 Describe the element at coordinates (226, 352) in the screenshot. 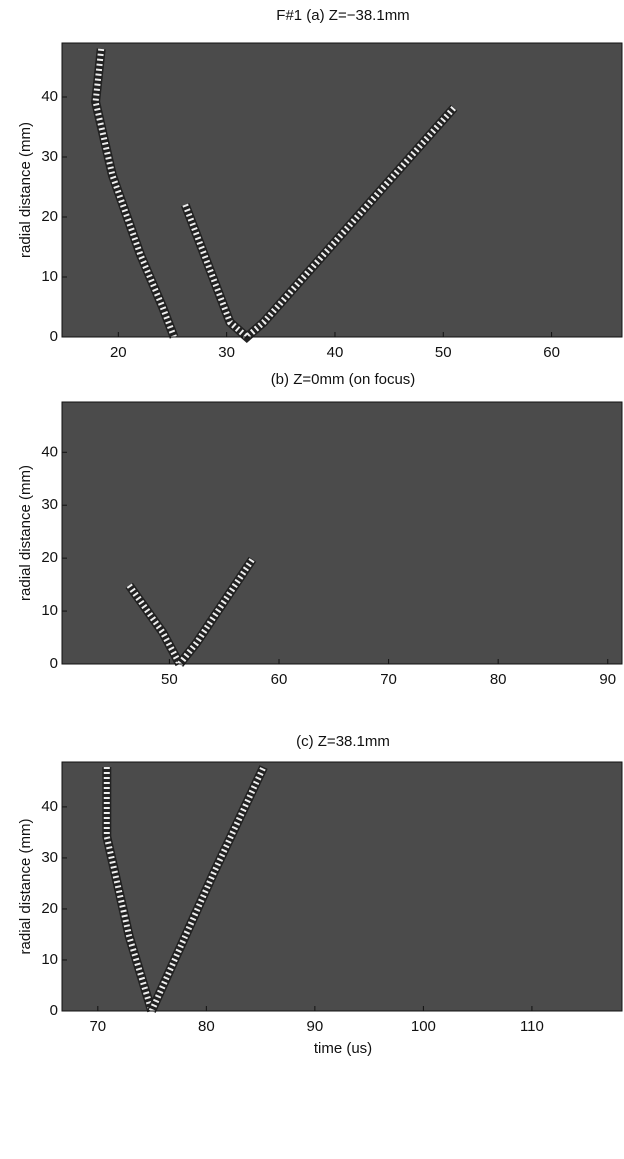

I see `x-tick-label: 30` at that location.